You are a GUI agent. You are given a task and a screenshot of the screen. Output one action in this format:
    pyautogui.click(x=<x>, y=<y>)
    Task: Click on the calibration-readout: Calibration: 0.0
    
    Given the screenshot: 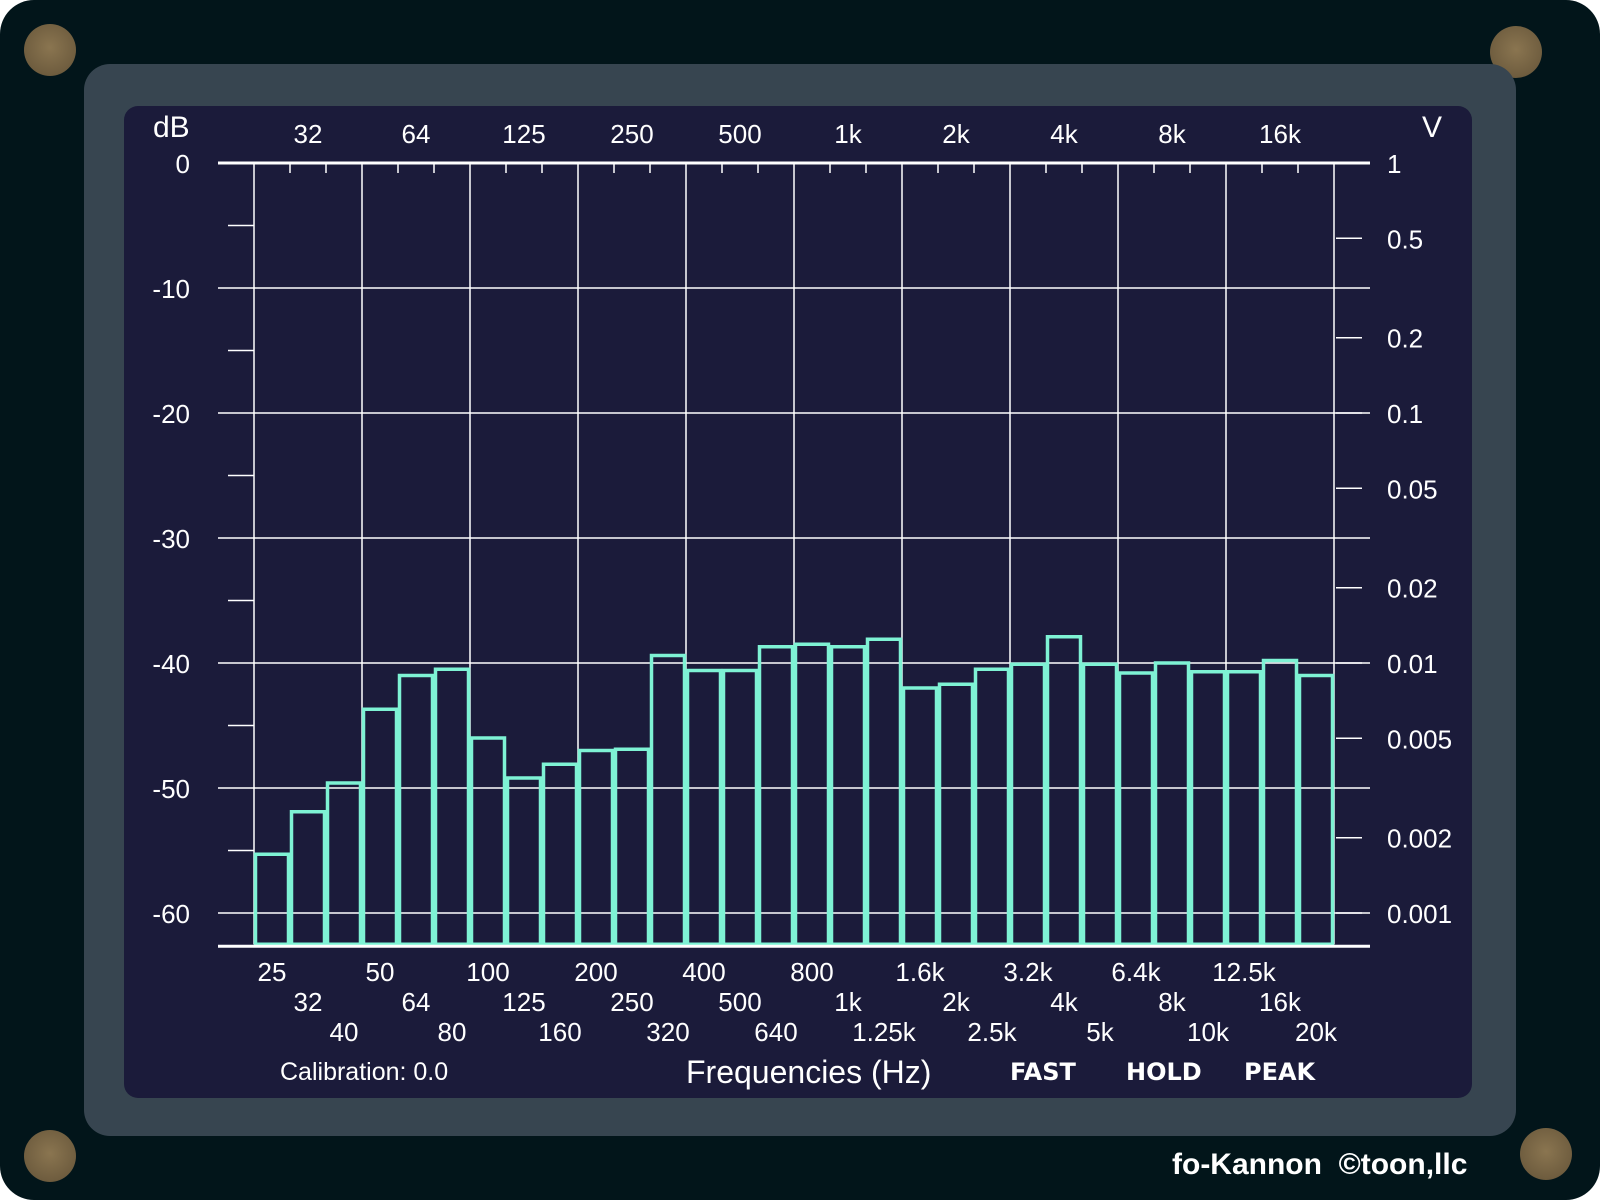 What is the action you would take?
    pyautogui.click(x=364, y=1072)
    